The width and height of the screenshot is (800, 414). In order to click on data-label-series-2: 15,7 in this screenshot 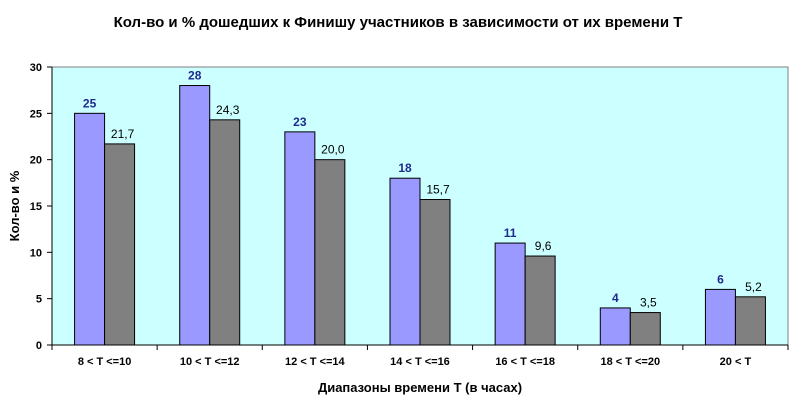, I will do `click(438, 190)`.